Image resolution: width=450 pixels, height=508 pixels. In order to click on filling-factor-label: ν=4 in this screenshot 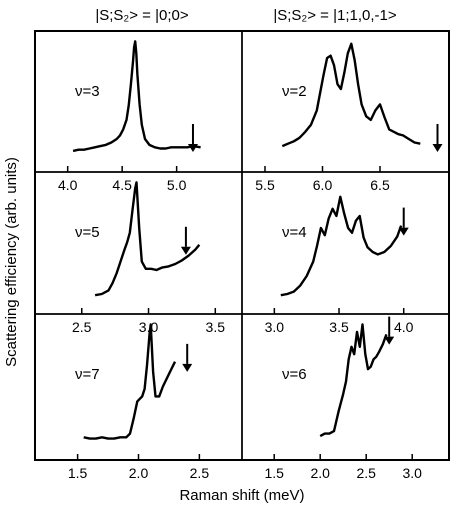, I will do `click(294, 232)`.